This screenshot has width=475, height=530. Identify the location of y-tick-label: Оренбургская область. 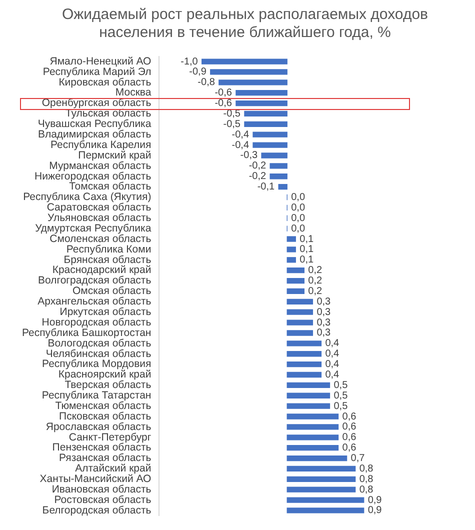
(97, 103).